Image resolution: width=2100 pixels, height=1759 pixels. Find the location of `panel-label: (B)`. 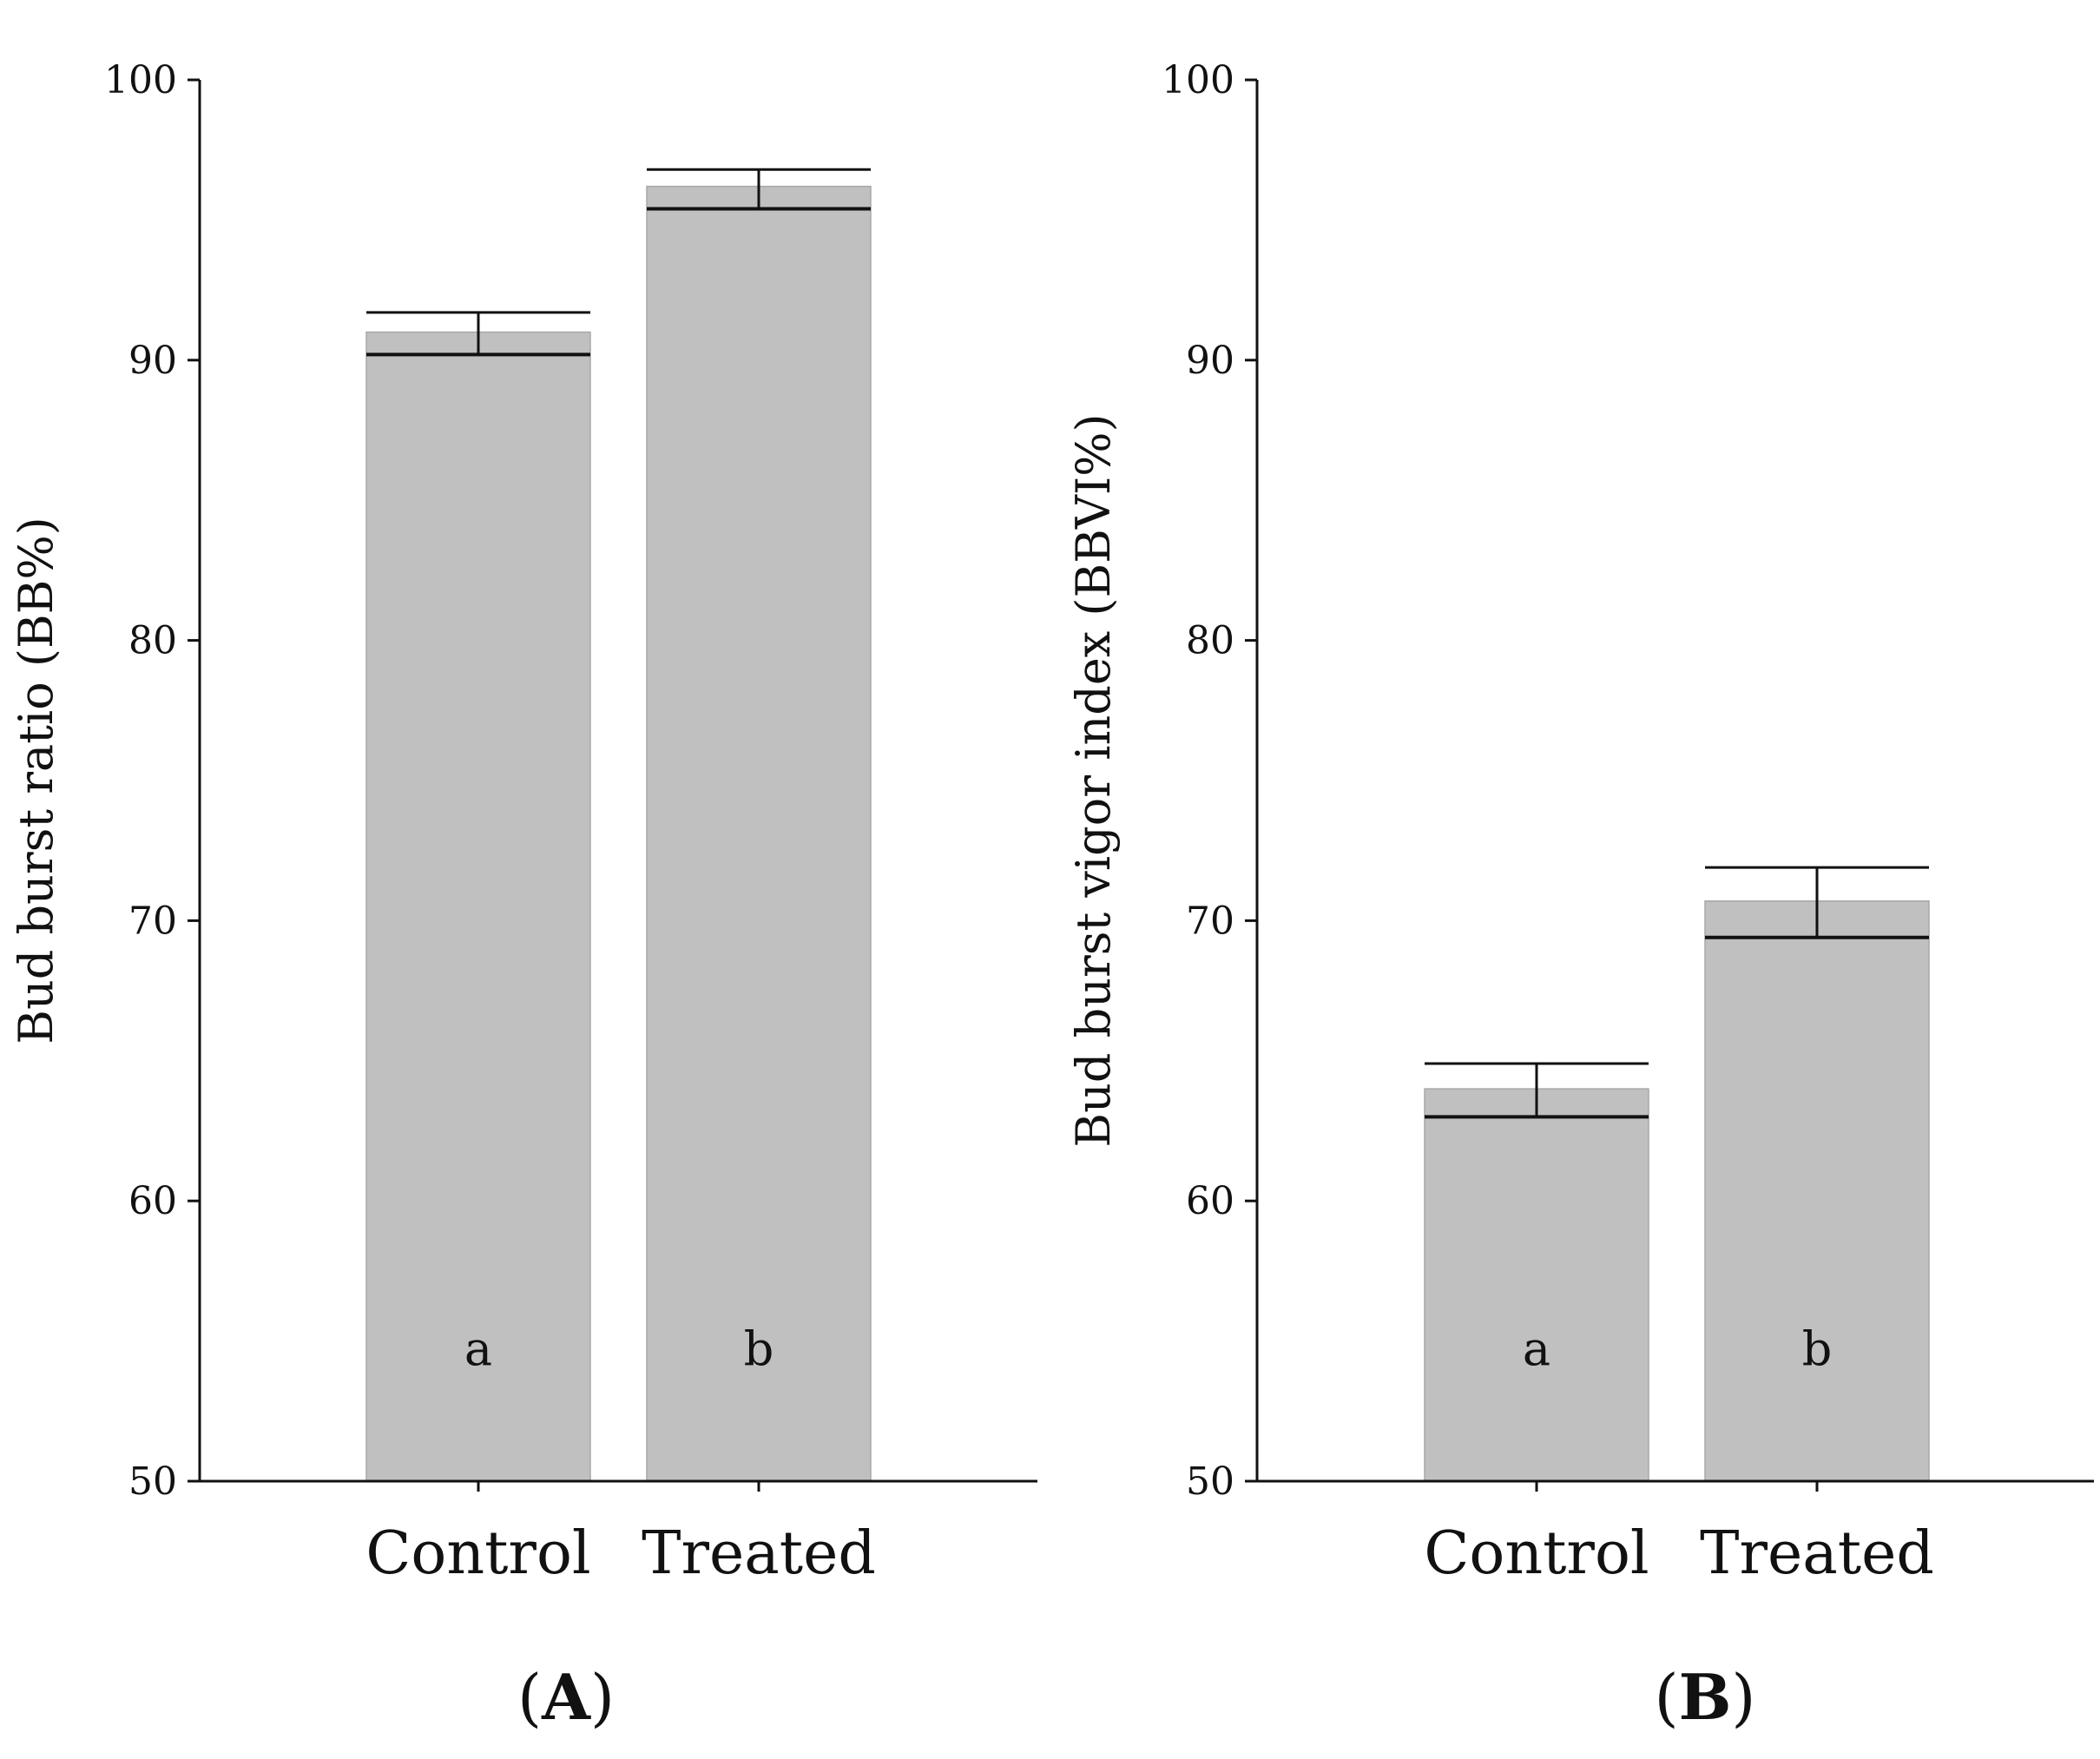

panel-label: (B) is located at coordinates (1704, 1697).